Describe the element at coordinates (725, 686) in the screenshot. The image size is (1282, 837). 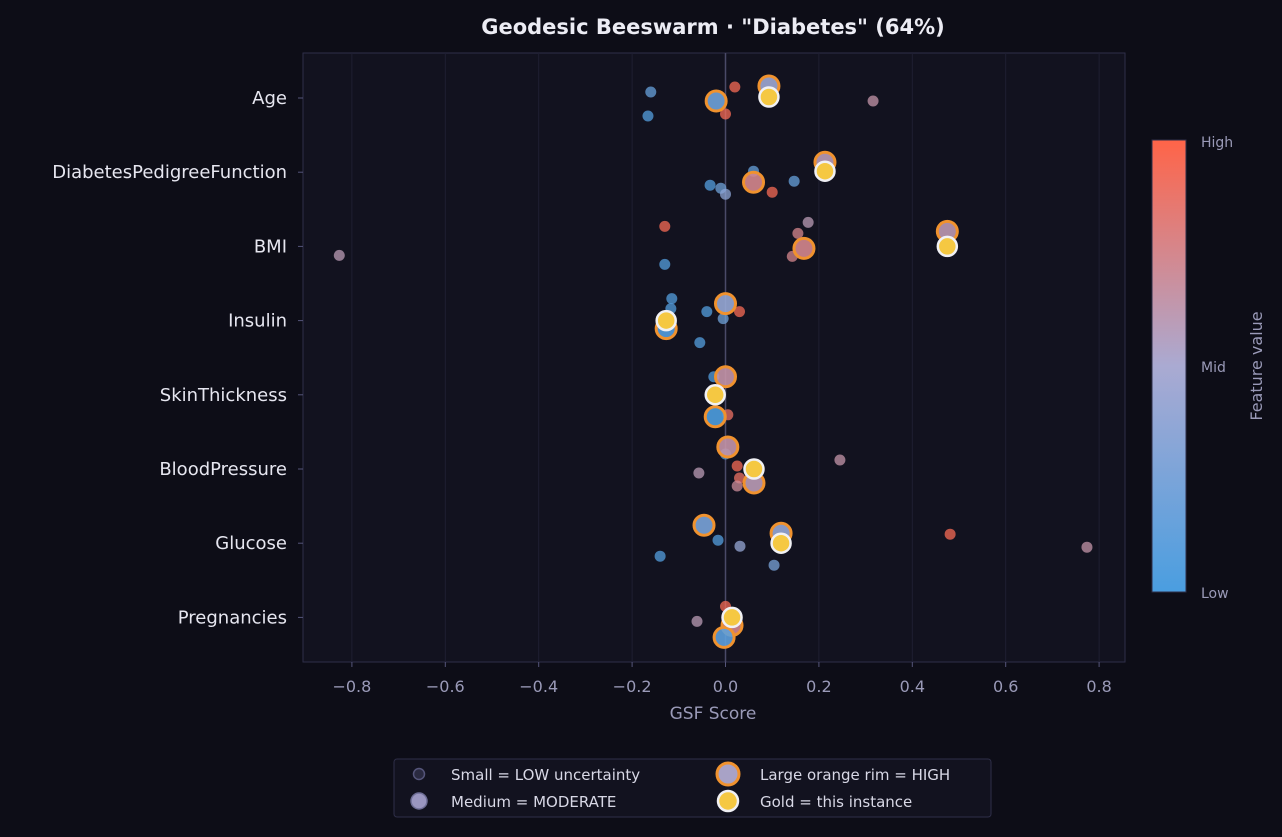
I see `x-tick-label: 0.0` at that location.